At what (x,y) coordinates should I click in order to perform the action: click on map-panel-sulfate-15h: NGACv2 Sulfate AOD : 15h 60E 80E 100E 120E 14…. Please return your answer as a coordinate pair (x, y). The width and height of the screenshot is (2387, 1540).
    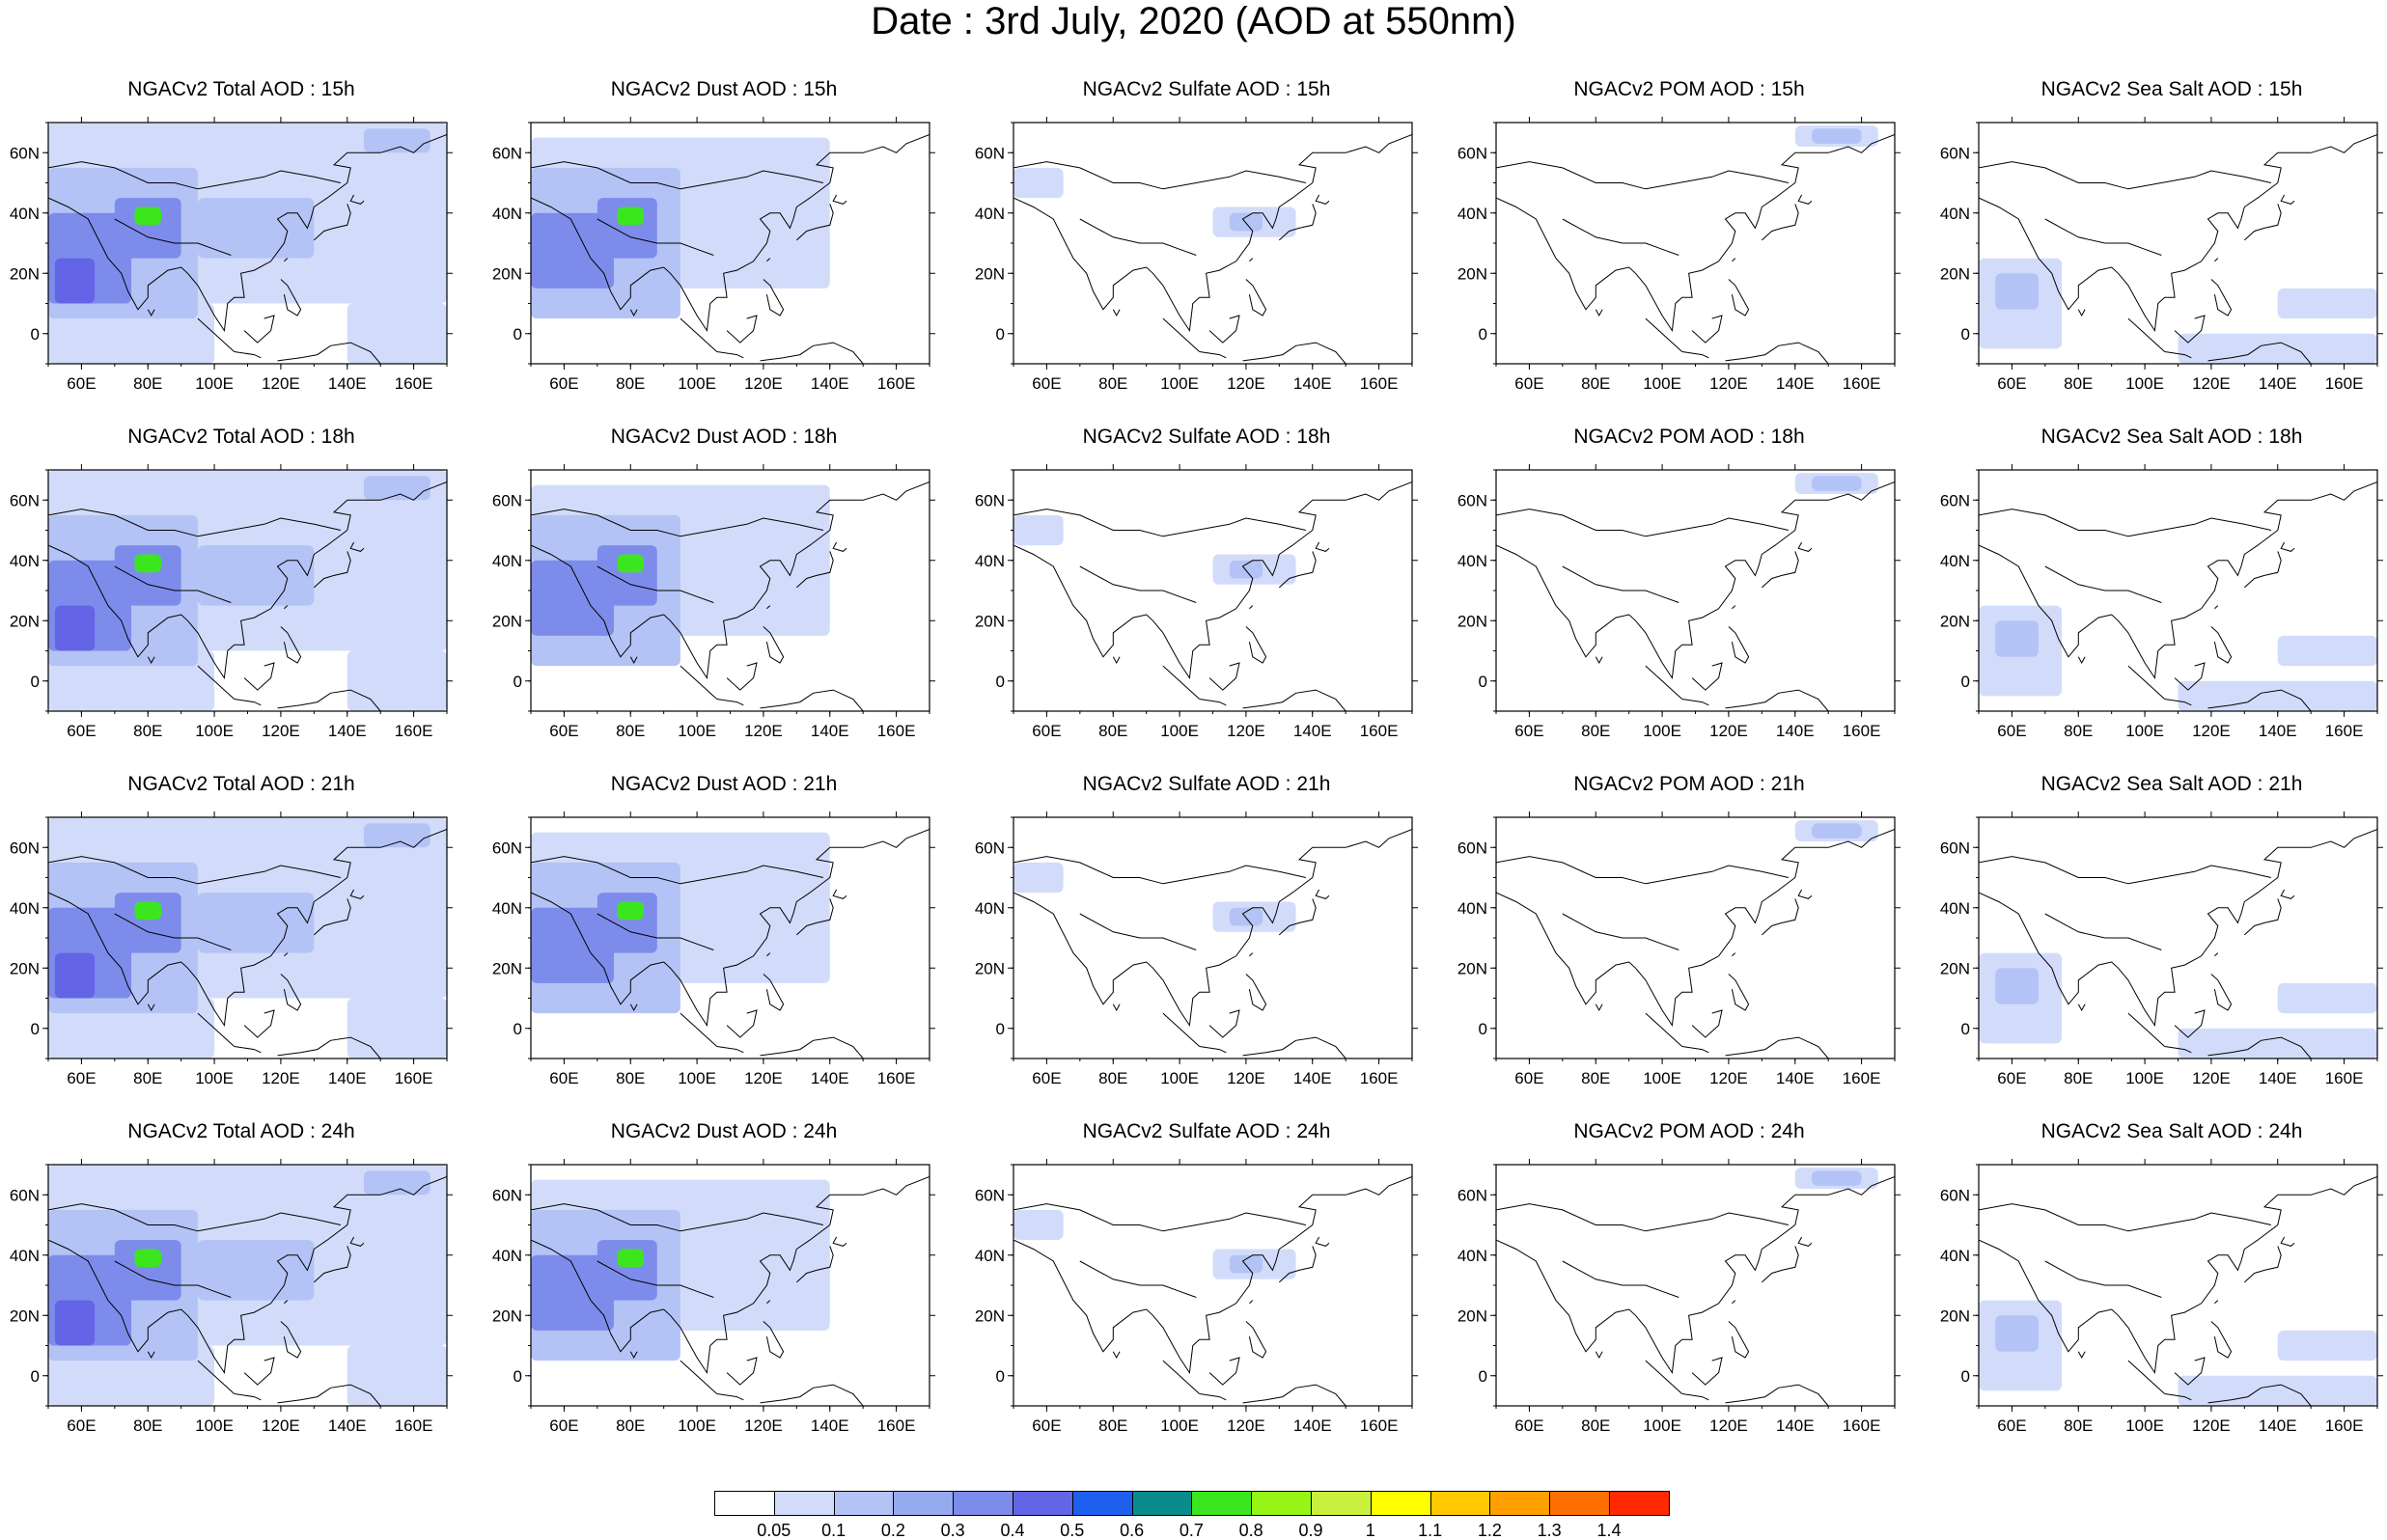
    Looking at the image, I should click on (1206, 241).